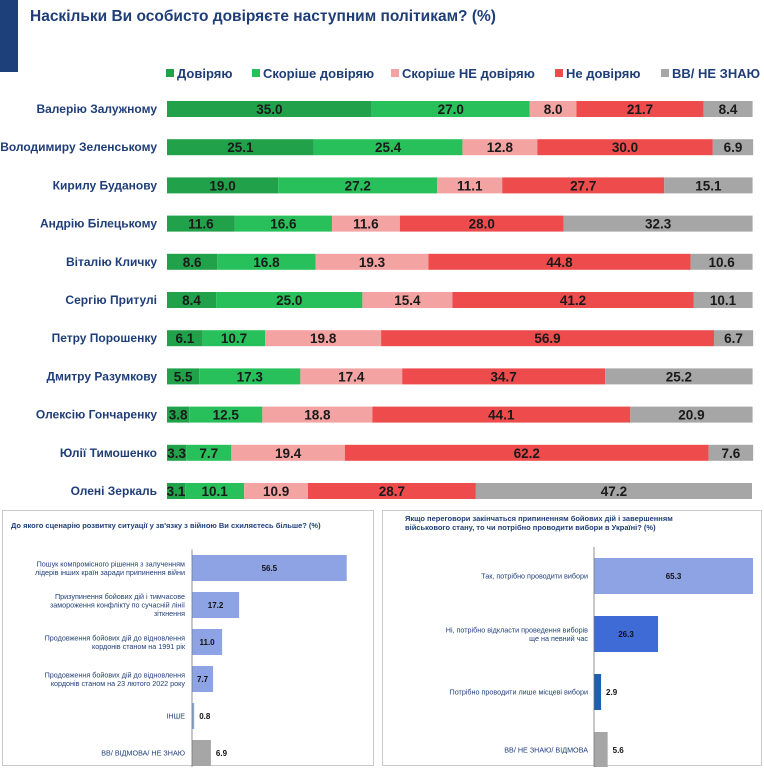  Describe the element at coordinates (619, 750) in the screenshot. I see `data-label: 5.6` at that location.